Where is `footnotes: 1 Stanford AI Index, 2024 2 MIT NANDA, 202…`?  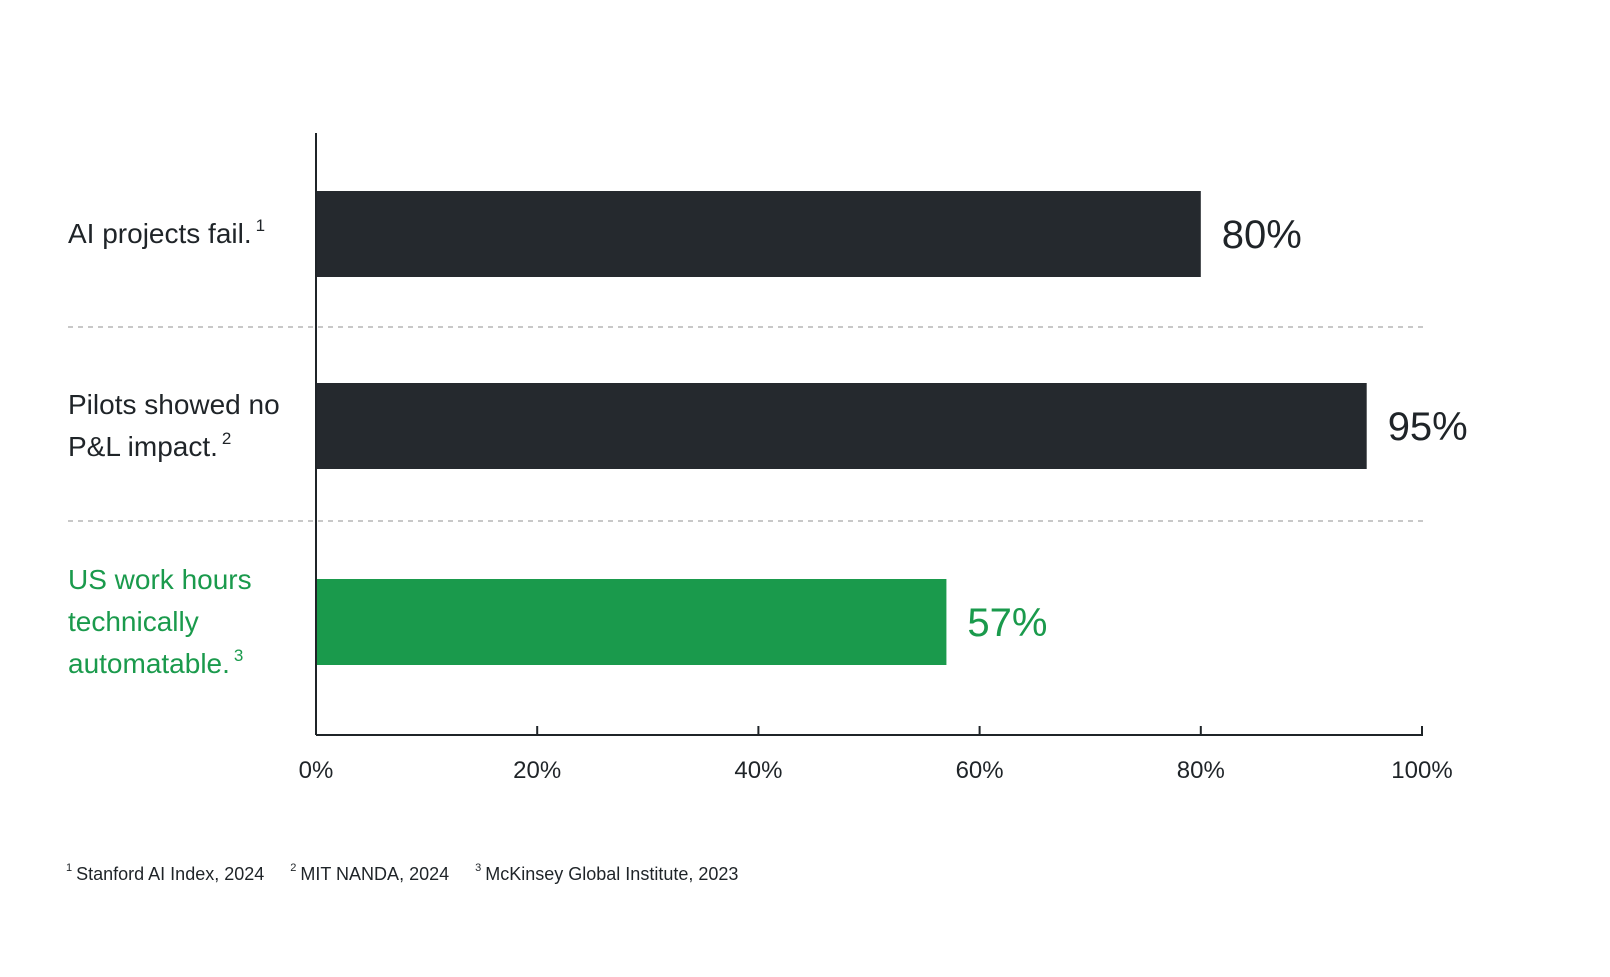 footnotes: 1 Stanford AI Index, 2024 2 MIT NANDA, 202… is located at coordinates (402, 873).